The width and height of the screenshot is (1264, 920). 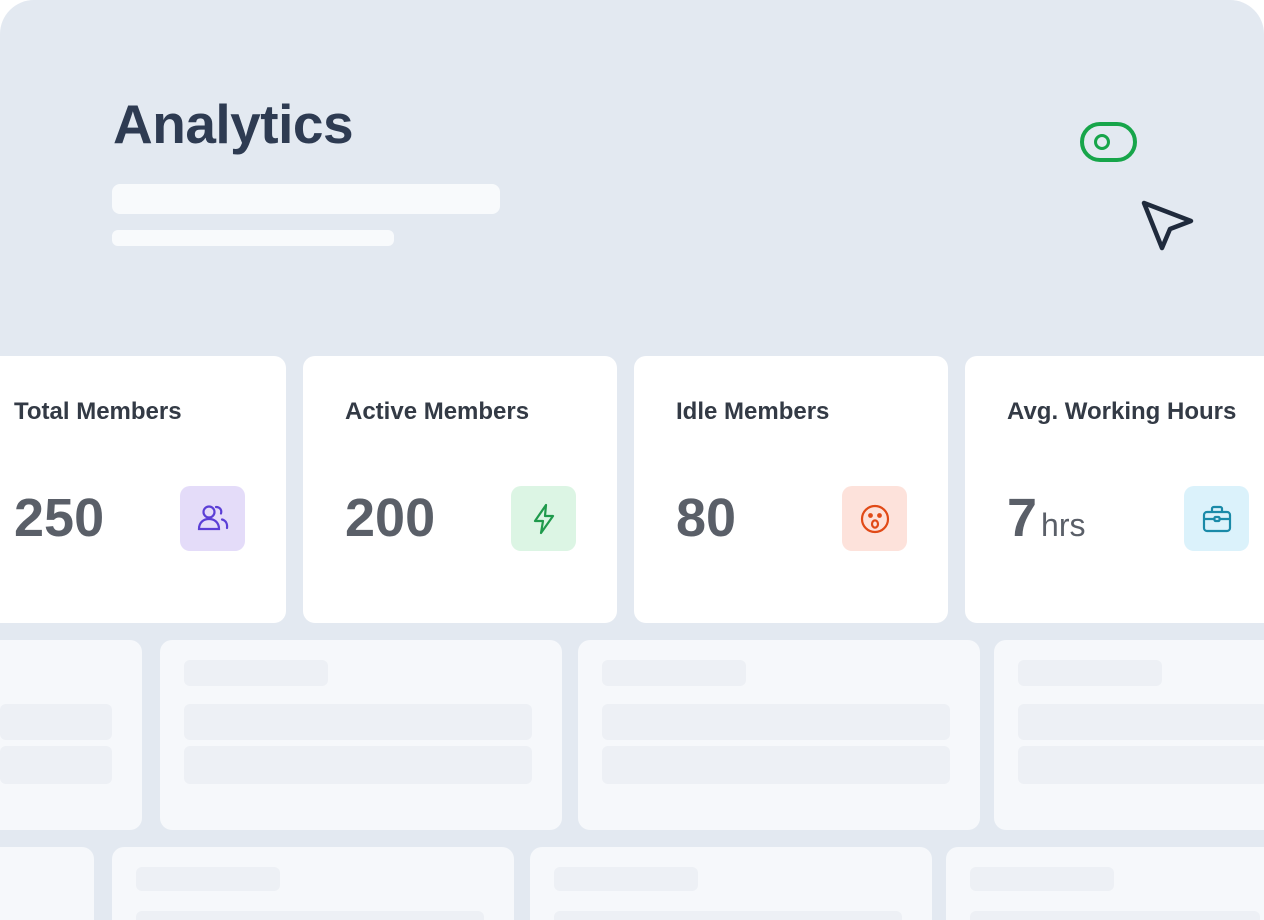 What do you see at coordinates (753, 411) in the screenshot?
I see `stat-label: Idle Members` at bounding box center [753, 411].